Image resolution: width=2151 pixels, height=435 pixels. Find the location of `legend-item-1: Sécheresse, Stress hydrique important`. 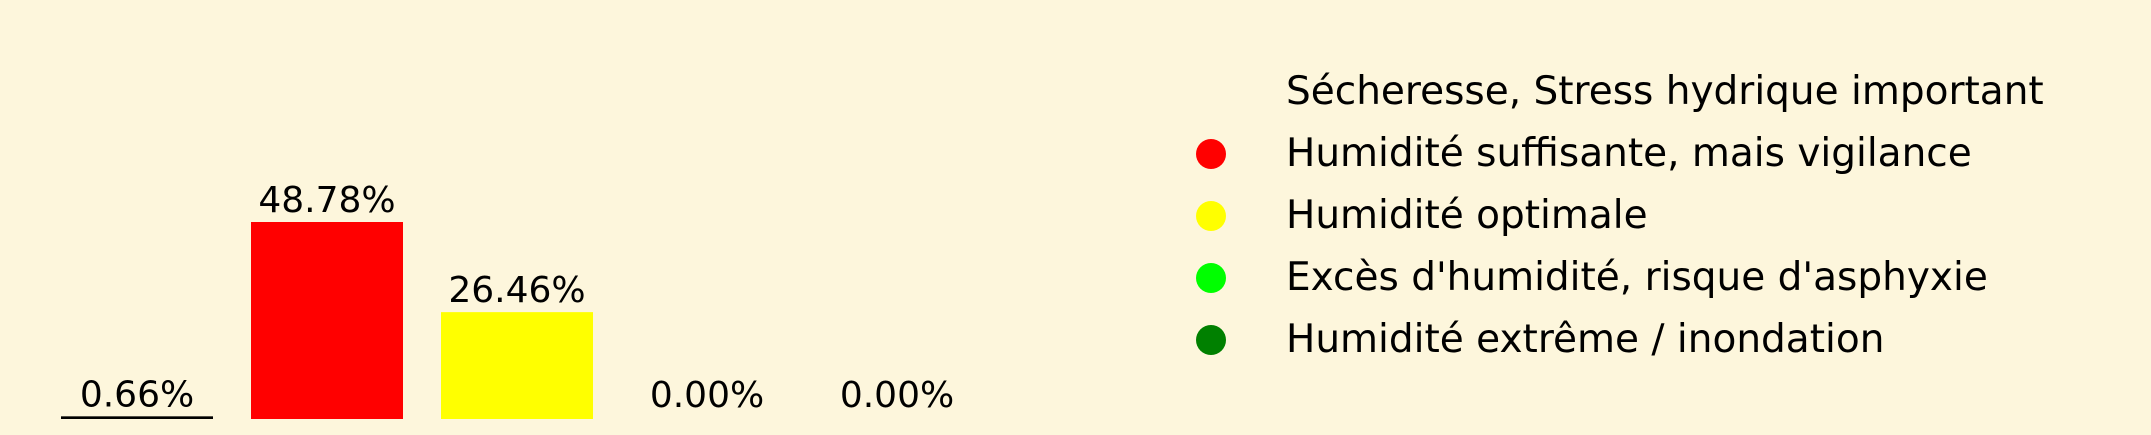

legend-item-1: Sécheresse, Stress hydrique important is located at coordinates (1665, 91).